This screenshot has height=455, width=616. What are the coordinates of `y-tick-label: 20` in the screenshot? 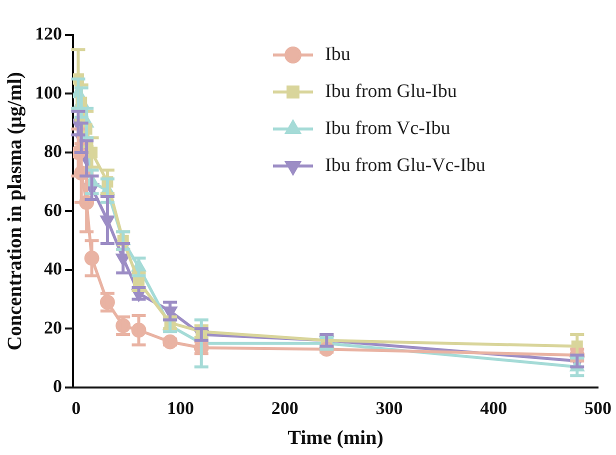 It's located at (53, 327).